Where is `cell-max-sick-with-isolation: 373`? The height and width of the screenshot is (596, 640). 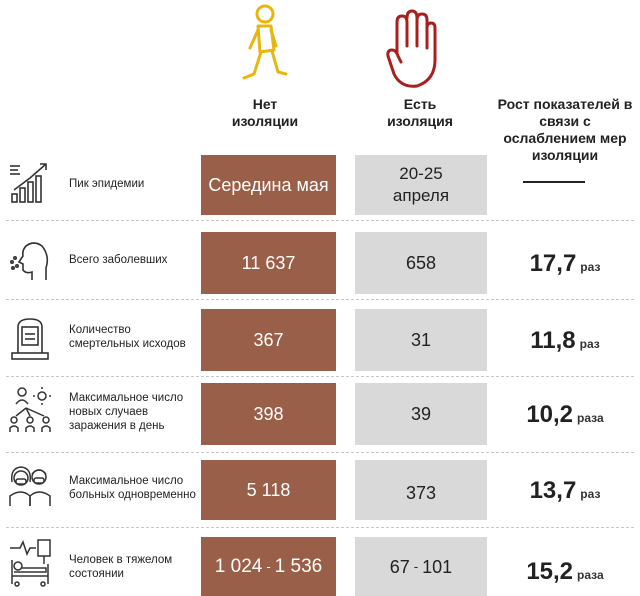
cell-max-sick-with-isolation: 373 is located at coordinates (421, 490).